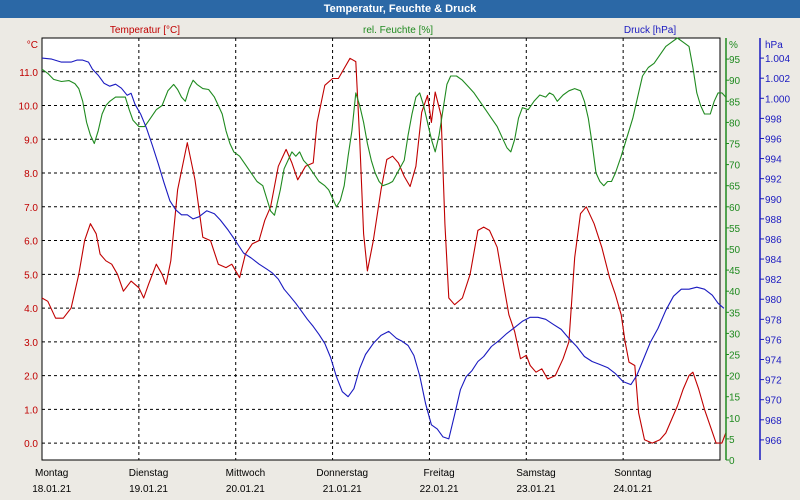 The height and width of the screenshot is (500, 800). What do you see at coordinates (148, 489) in the screenshot?
I see `x-date-label: 19.01.21` at bounding box center [148, 489].